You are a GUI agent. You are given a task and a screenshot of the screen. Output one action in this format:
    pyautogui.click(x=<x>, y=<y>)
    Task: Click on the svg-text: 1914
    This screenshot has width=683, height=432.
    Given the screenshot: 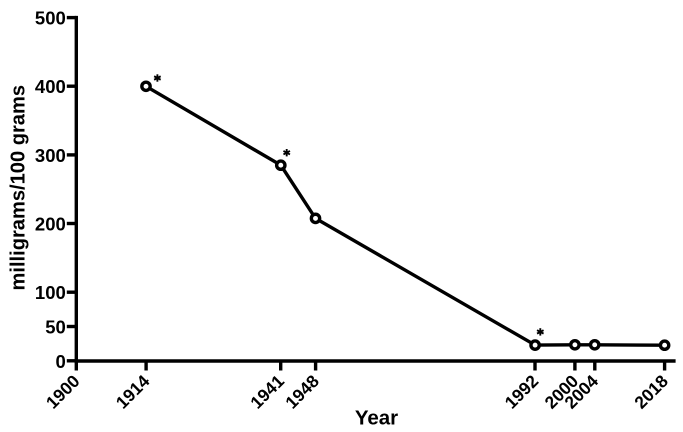 What is the action you would take?
    pyautogui.click(x=133, y=392)
    